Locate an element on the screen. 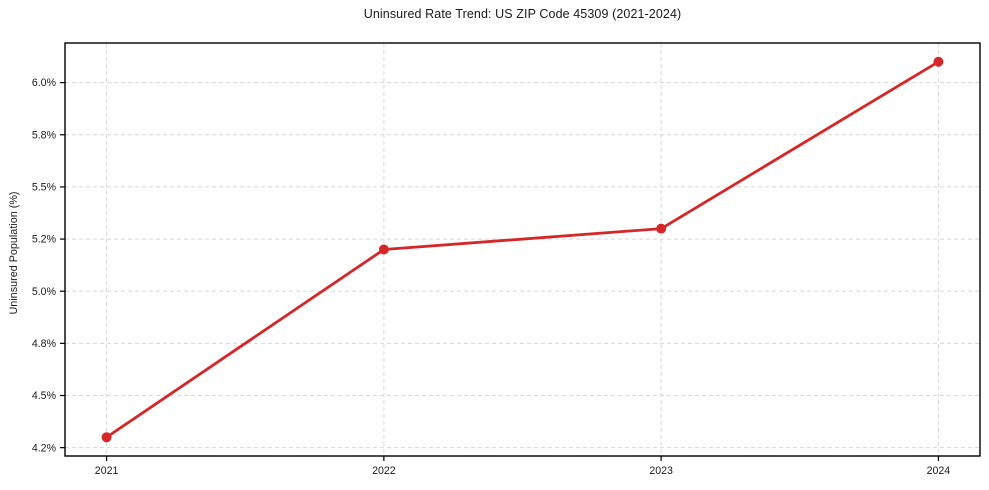  y-tick-label: 4.2% is located at coordinates (44, 448).